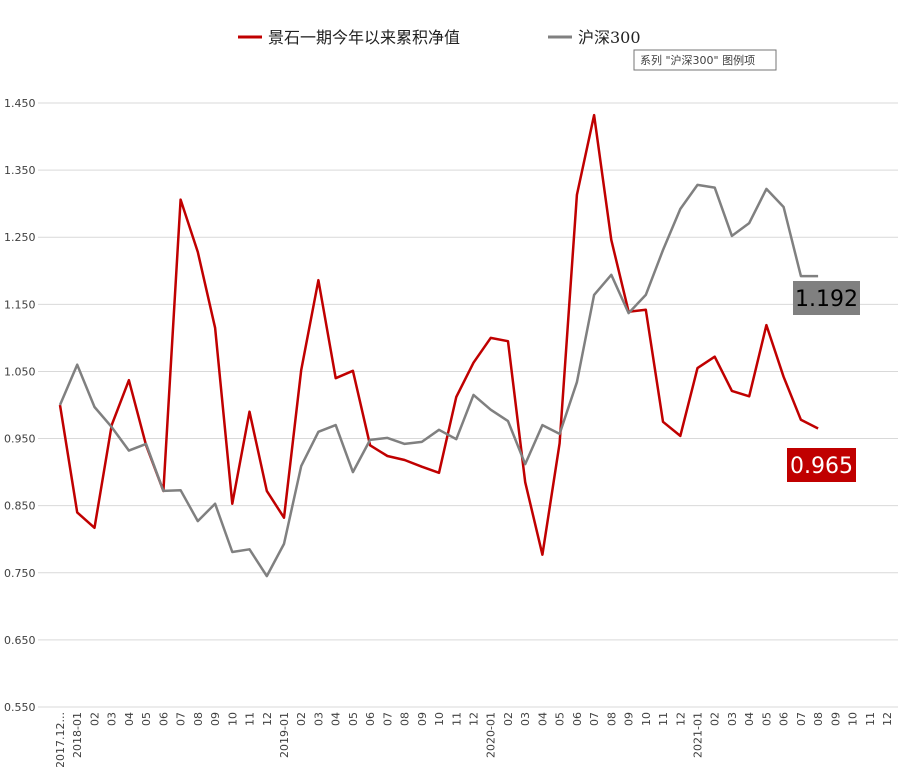 The height and width of the screenshot is (767, 898). I want to click on y-tick-label: 1.050, so click(20, 371).